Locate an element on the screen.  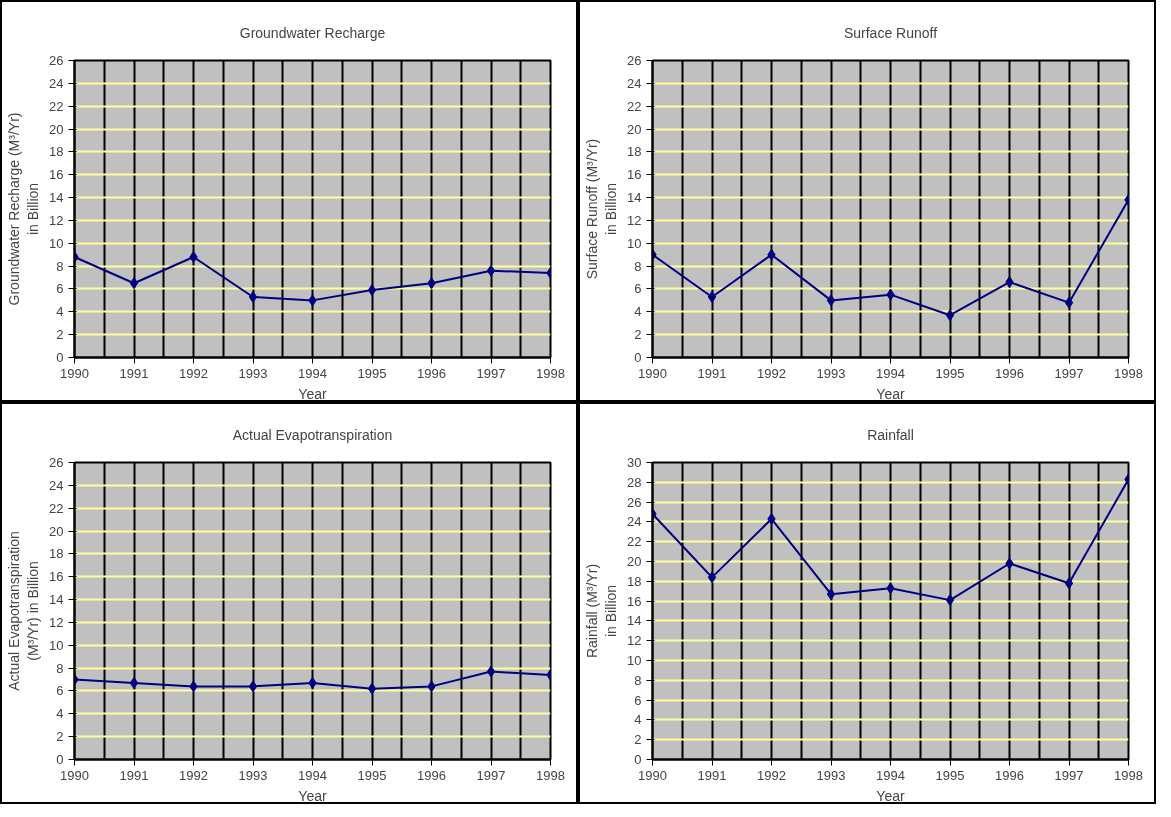
y-axis-title: Actual Evapotranspiration (M³/Yr) in Billion is located at coordinates (23, 611).